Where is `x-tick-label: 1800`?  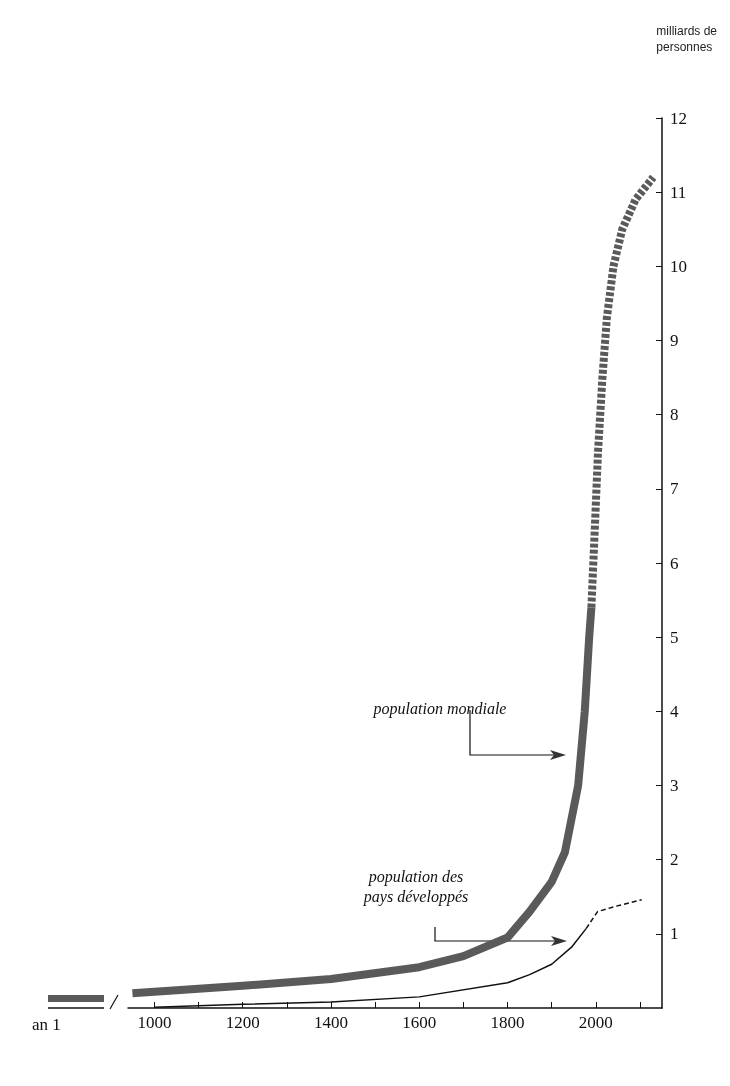 x-tick-label: 1800 is located at coordinates (507, 1022).